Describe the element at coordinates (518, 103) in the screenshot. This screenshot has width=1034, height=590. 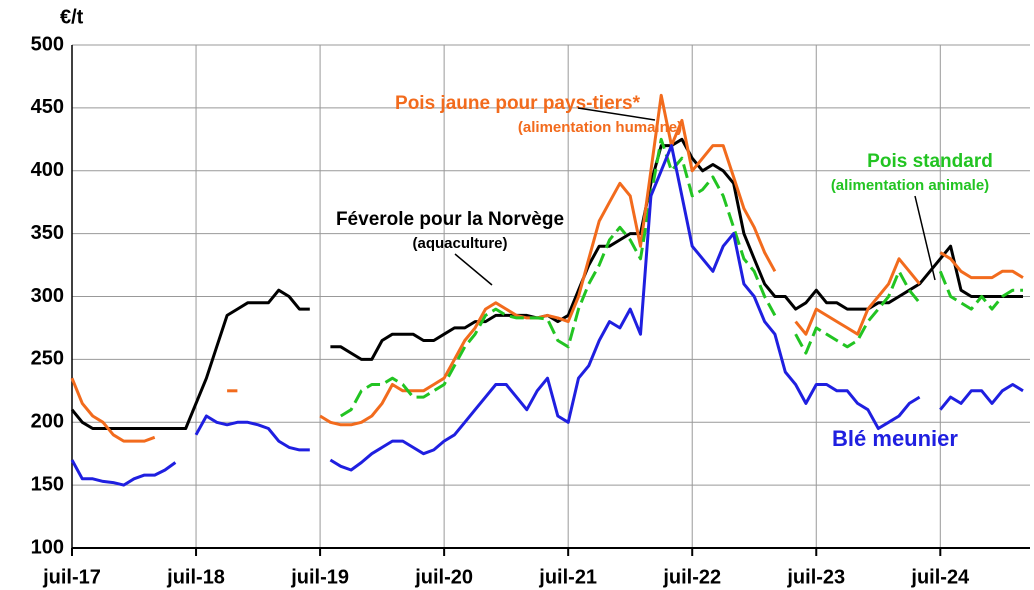
I see `series-label: Pois jaune pour pays-tiers*` at that location.